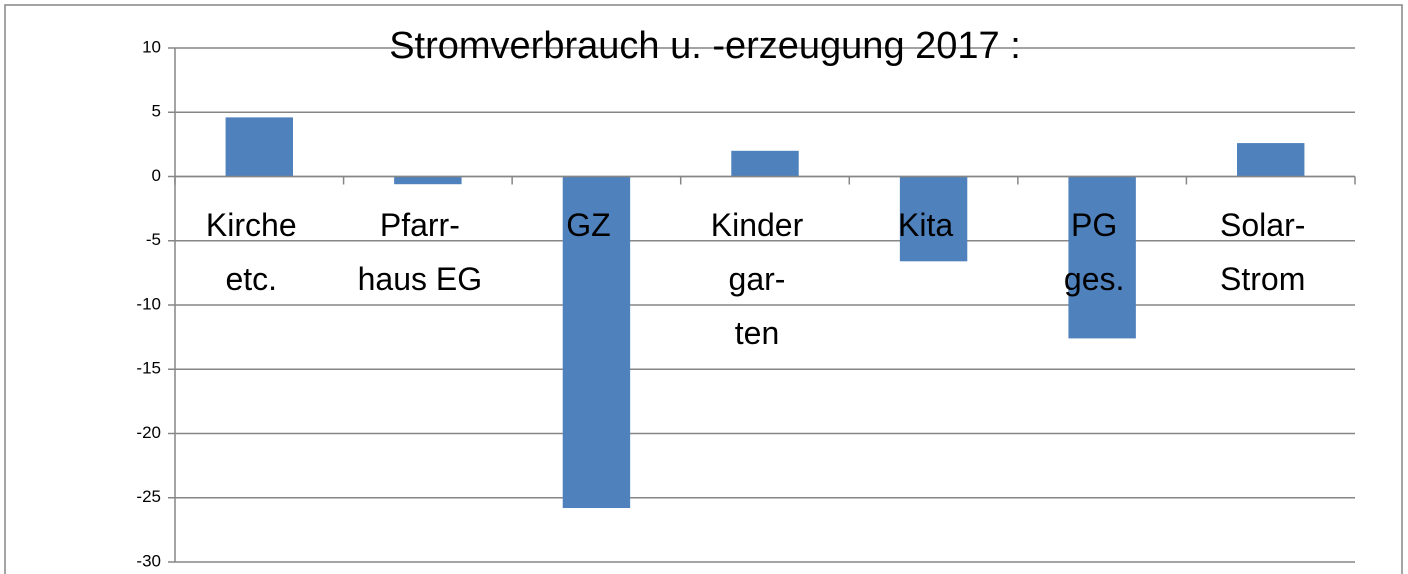 This screenshot has height=574, width=1408. I want to click on x-tick-label-line: Kita, so click(925, 225).